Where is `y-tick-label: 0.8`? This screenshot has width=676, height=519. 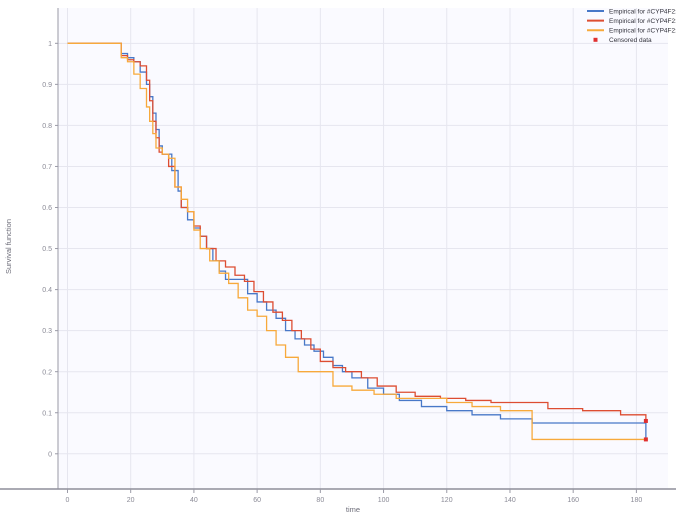 y-tick-label: 0.8 is located at coordinates (47, 126).